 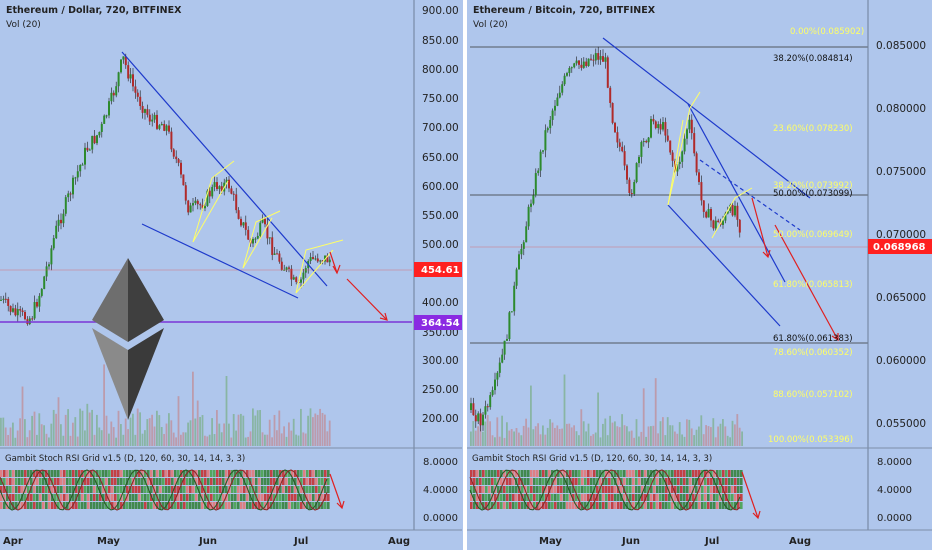 What do you see at coordinates (438, 322) in the screenshot?
I see `left-support-badge` at bounding box center [438, 322].